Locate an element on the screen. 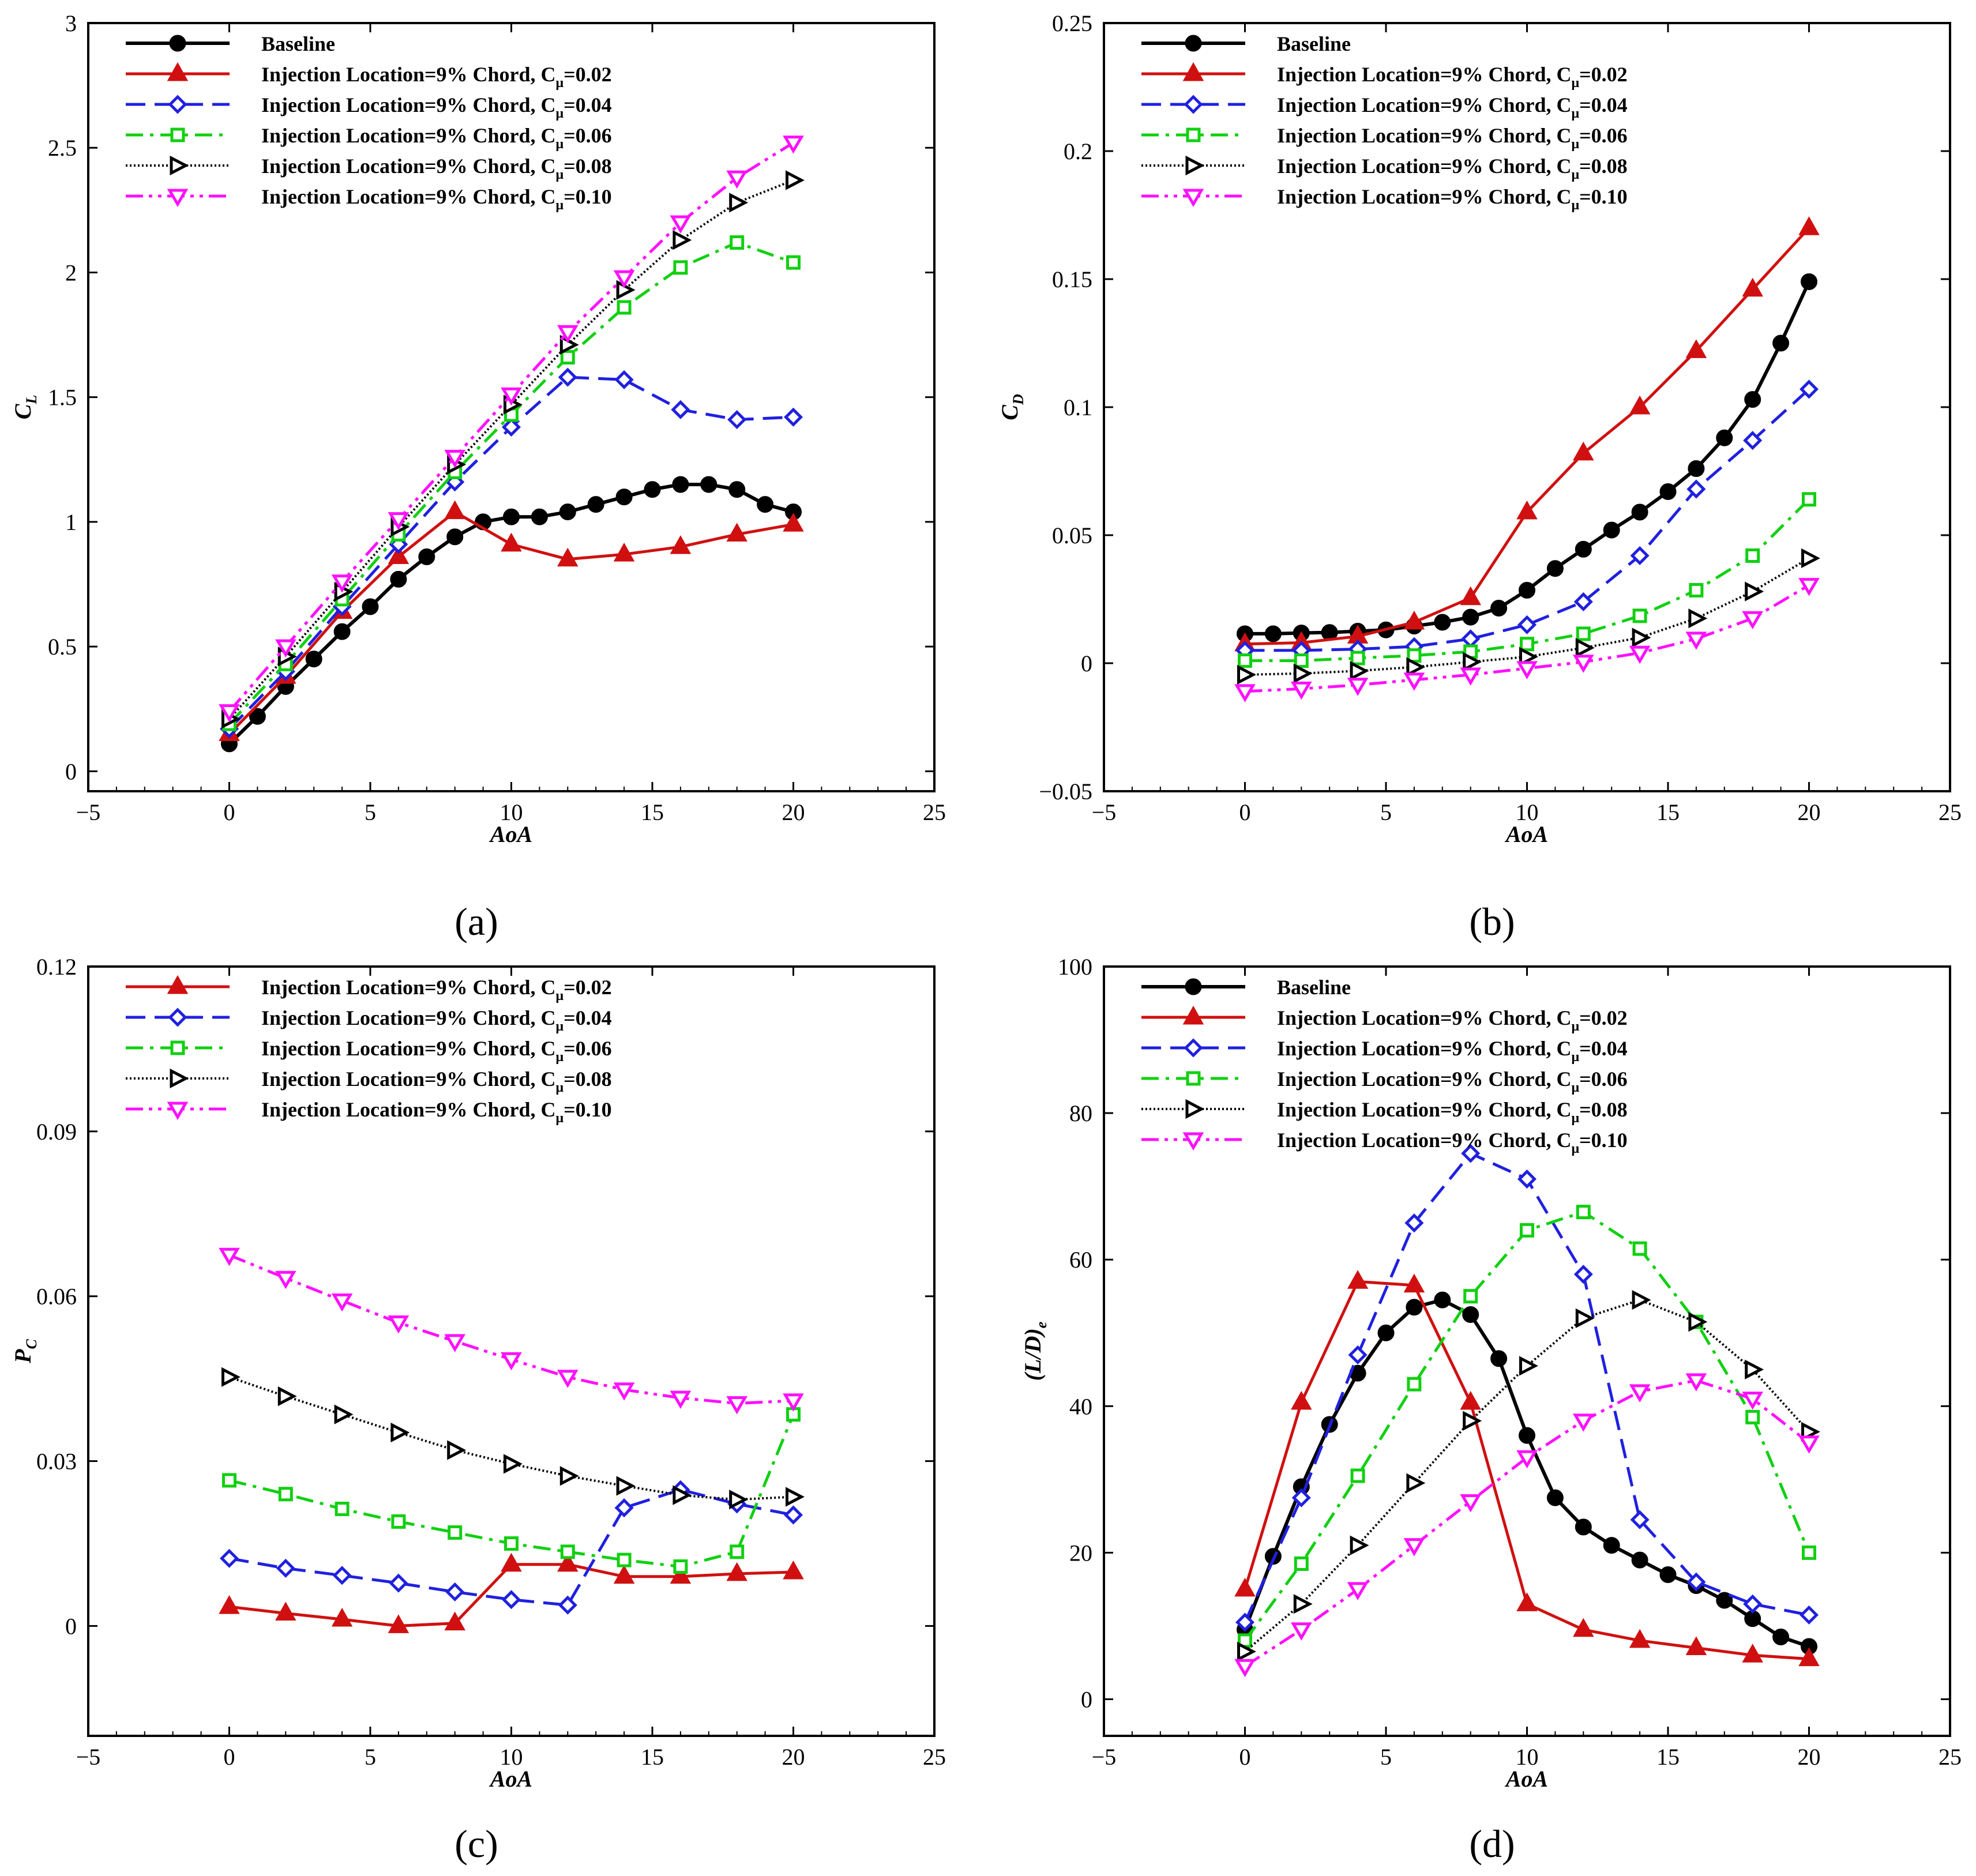 The height and width of the screenshot is (1876, 1976). y-tick-label-b-4: 0.15 is located at coordinates (1072, 279).